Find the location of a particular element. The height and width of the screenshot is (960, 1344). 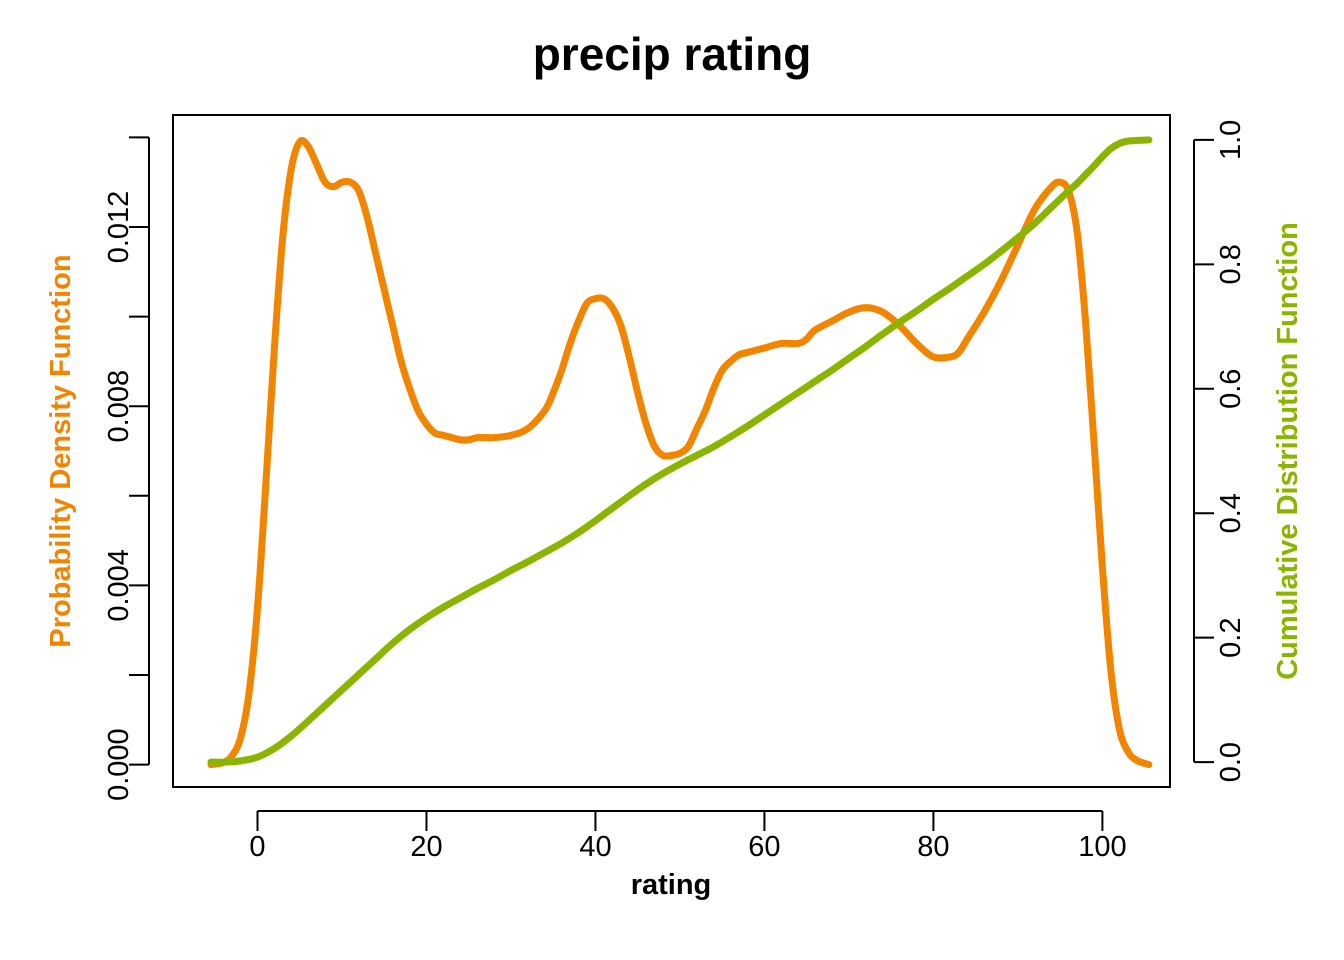

y-left-tick-label: 0.004 is located at coordinates (119, 585).